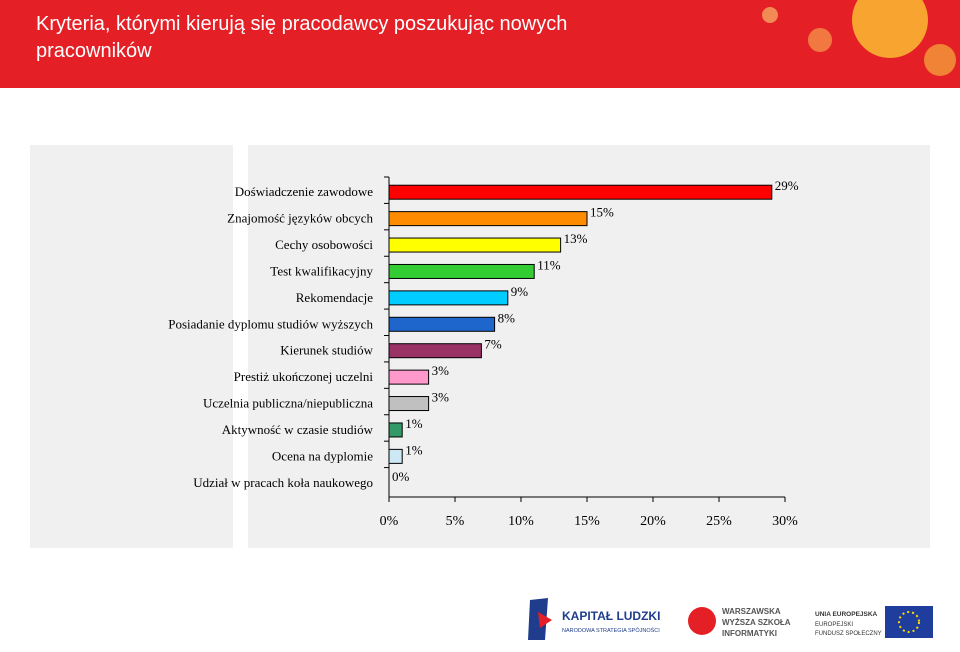 This screenshot has height=652, width=960. I want to click on x-tick-label: 15%, so click(587, 521).